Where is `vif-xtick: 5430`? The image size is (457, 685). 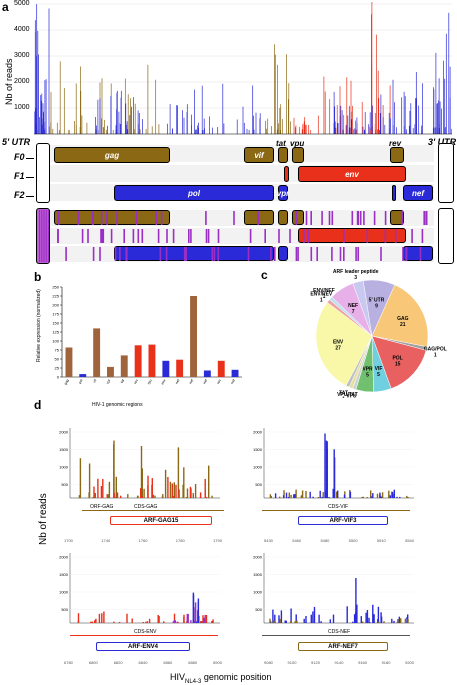
vif-xtick: 5430 is located at coordinates (268, 540).